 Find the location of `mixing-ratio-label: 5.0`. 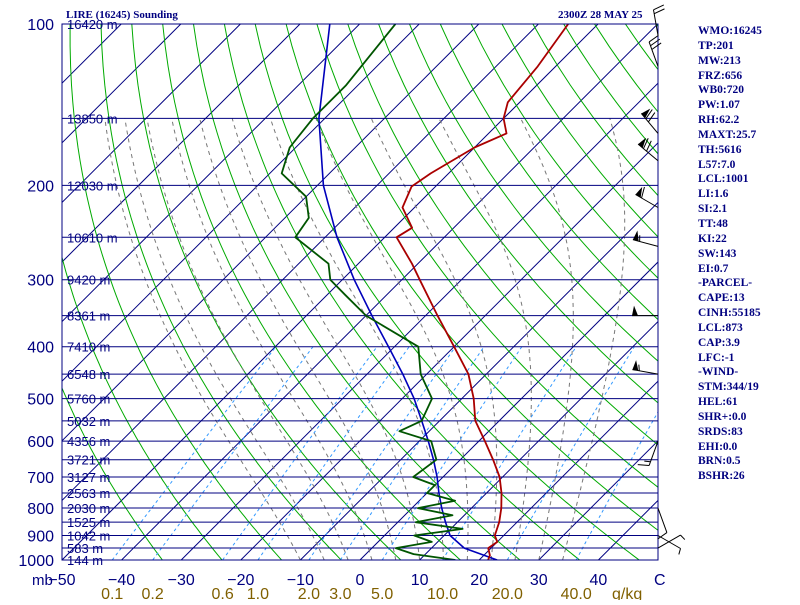

mixing-ratio-label: 5.0 is located at coordinates (382, 593).